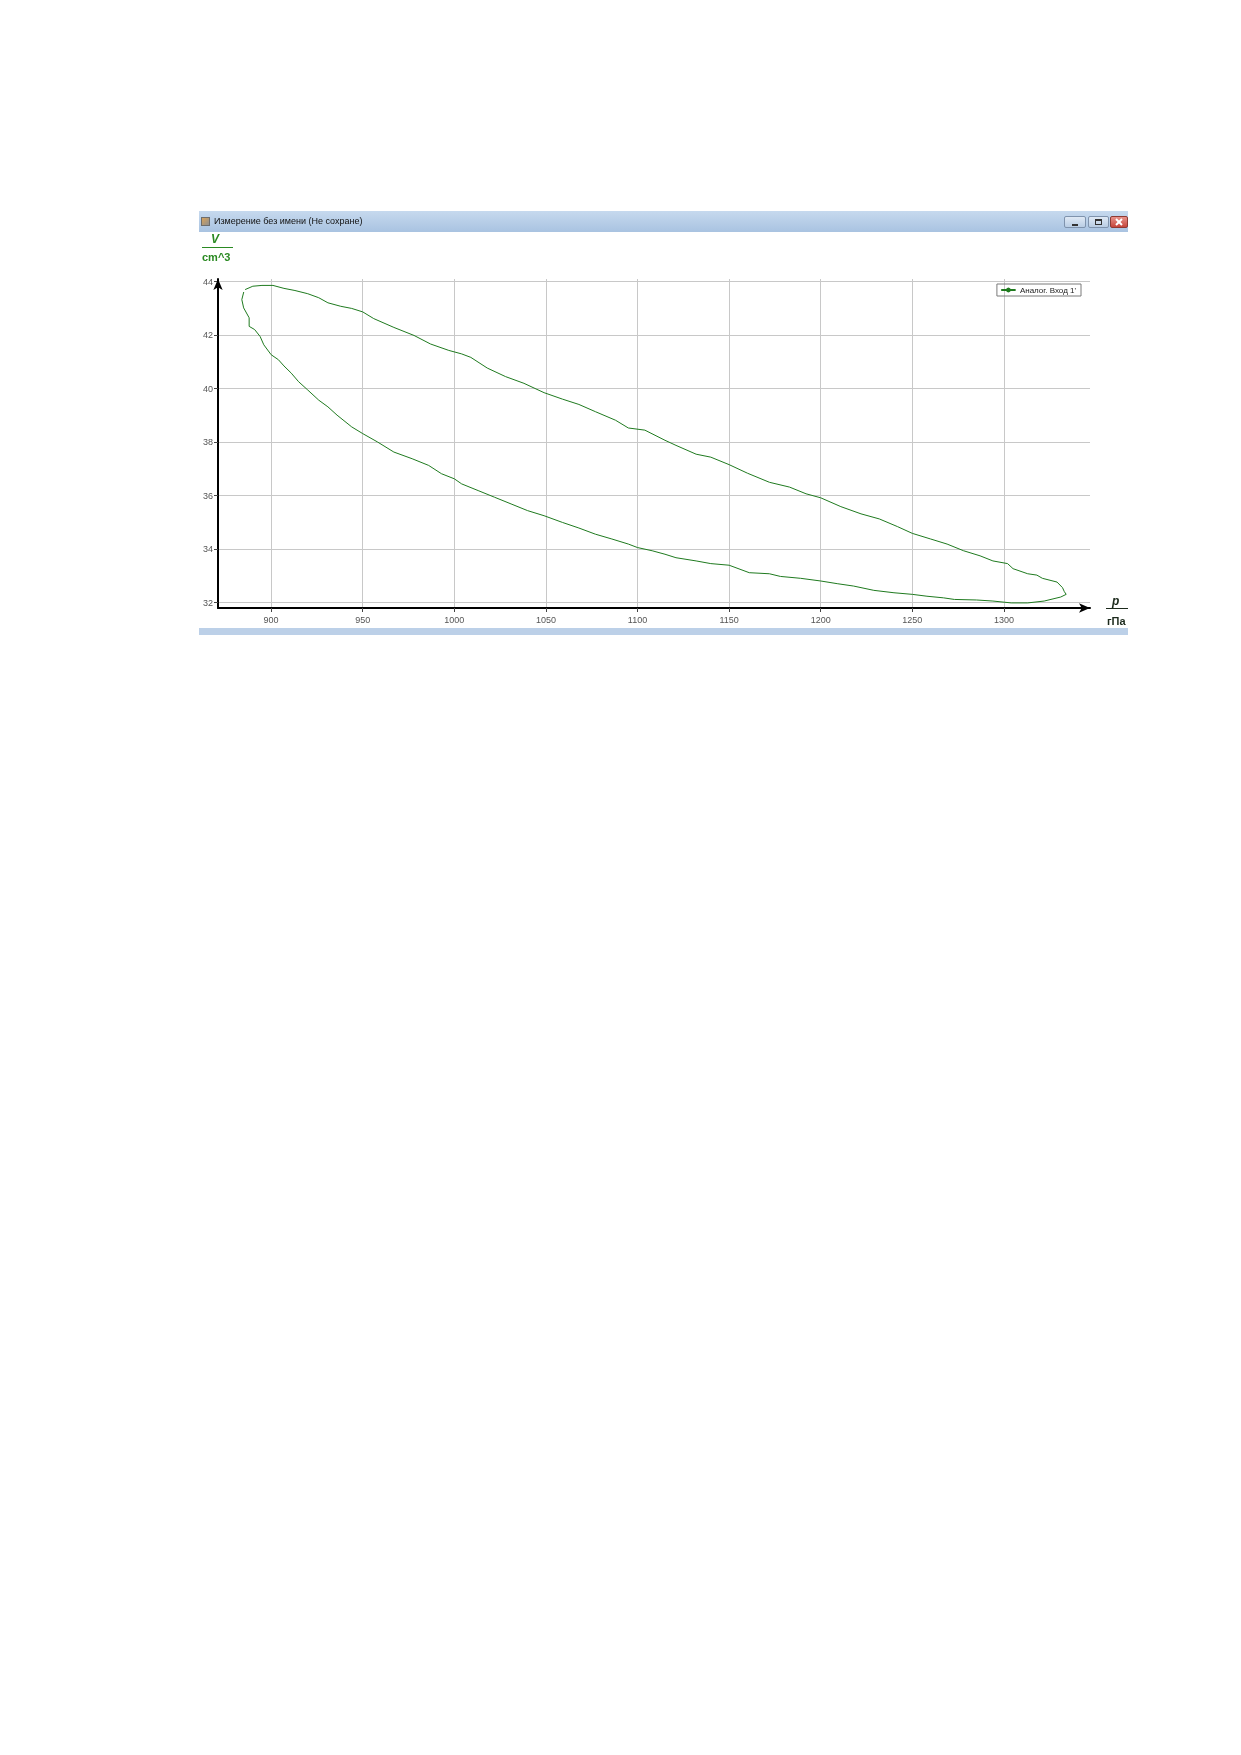 This screenshot has width=1241, height=1755. What do you see at coordinates (207, 602) in the screenshot?
I see `y-tick-label: 32` at bounding box center [207, 602].